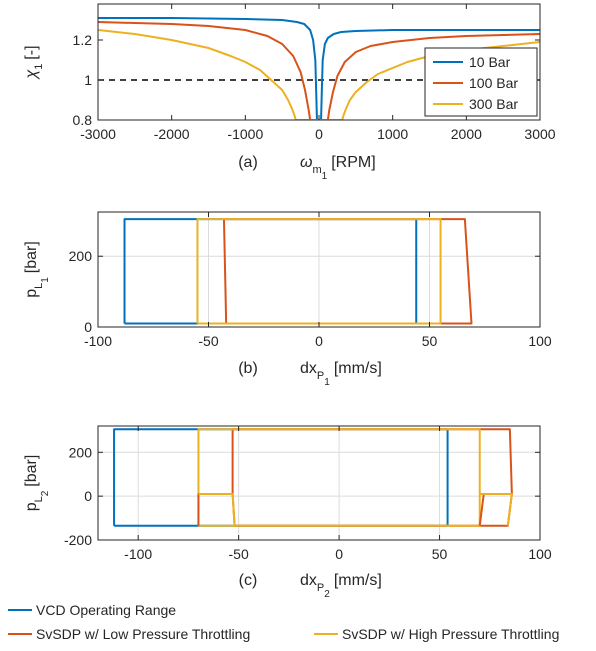  Describe the element at coordinates (248, 368) in the screenshot. I see `panel-label: (b)` at that location.